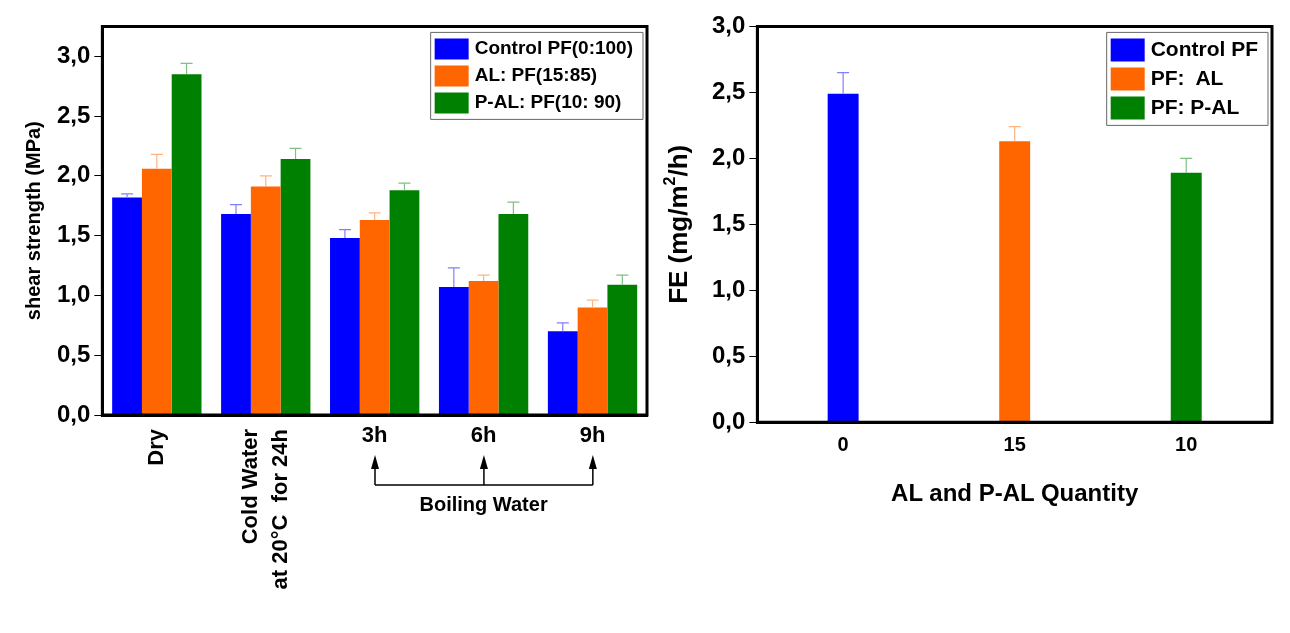 This screenshot has width=1290, height=633. What do you see at coordinates (1195, 106) in the screenshot?
I see `legend-label: PF: P-AL` at bounding box center [1195, 106].